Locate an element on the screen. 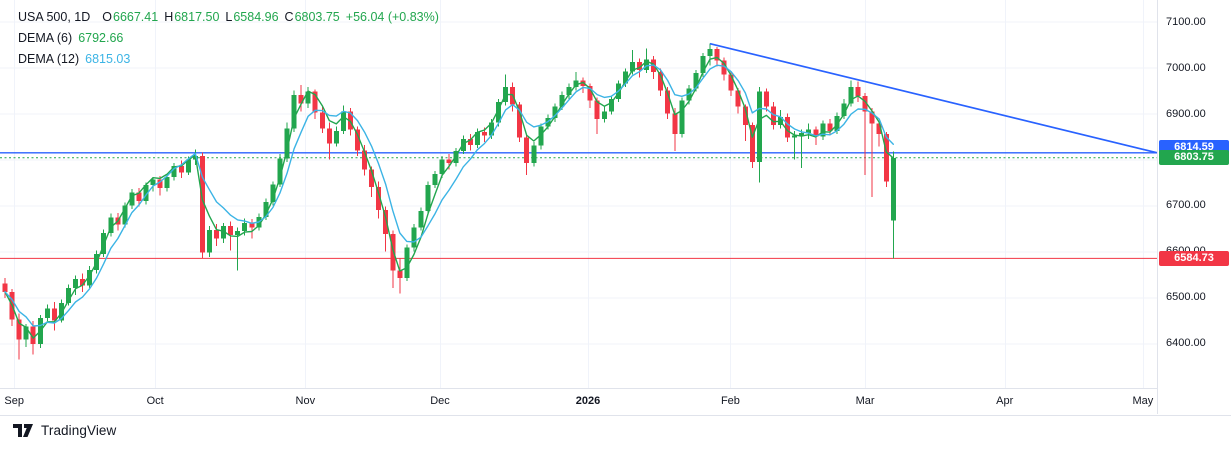 This screenshot has height=452, width=1231. descending-trendline is located at coordinates (933, 98).